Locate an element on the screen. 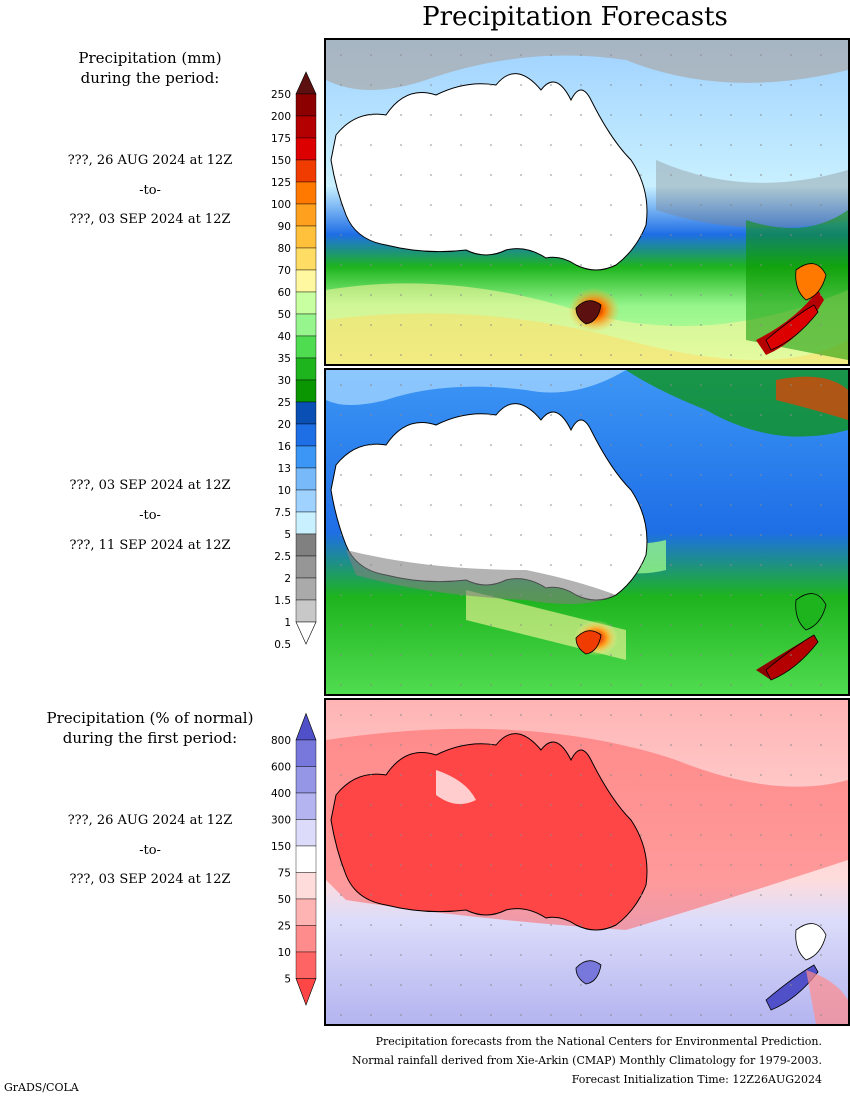  page-title: Precipitation Forecasts is located at coordinates (575, 17).